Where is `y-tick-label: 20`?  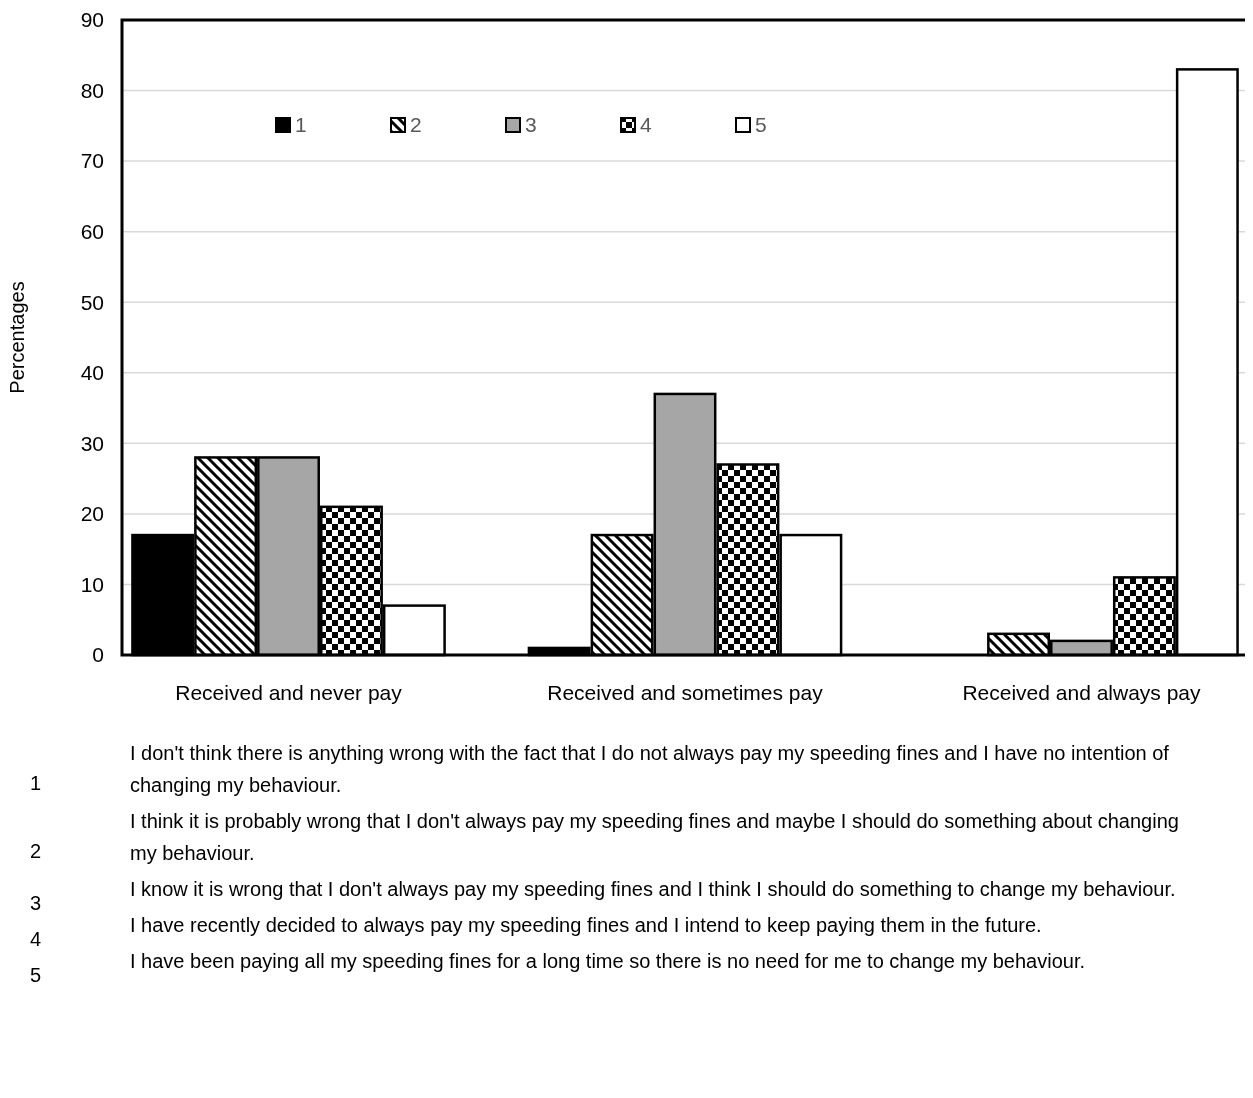 y-tick-label: 20 is located at coordinates (92, 514).